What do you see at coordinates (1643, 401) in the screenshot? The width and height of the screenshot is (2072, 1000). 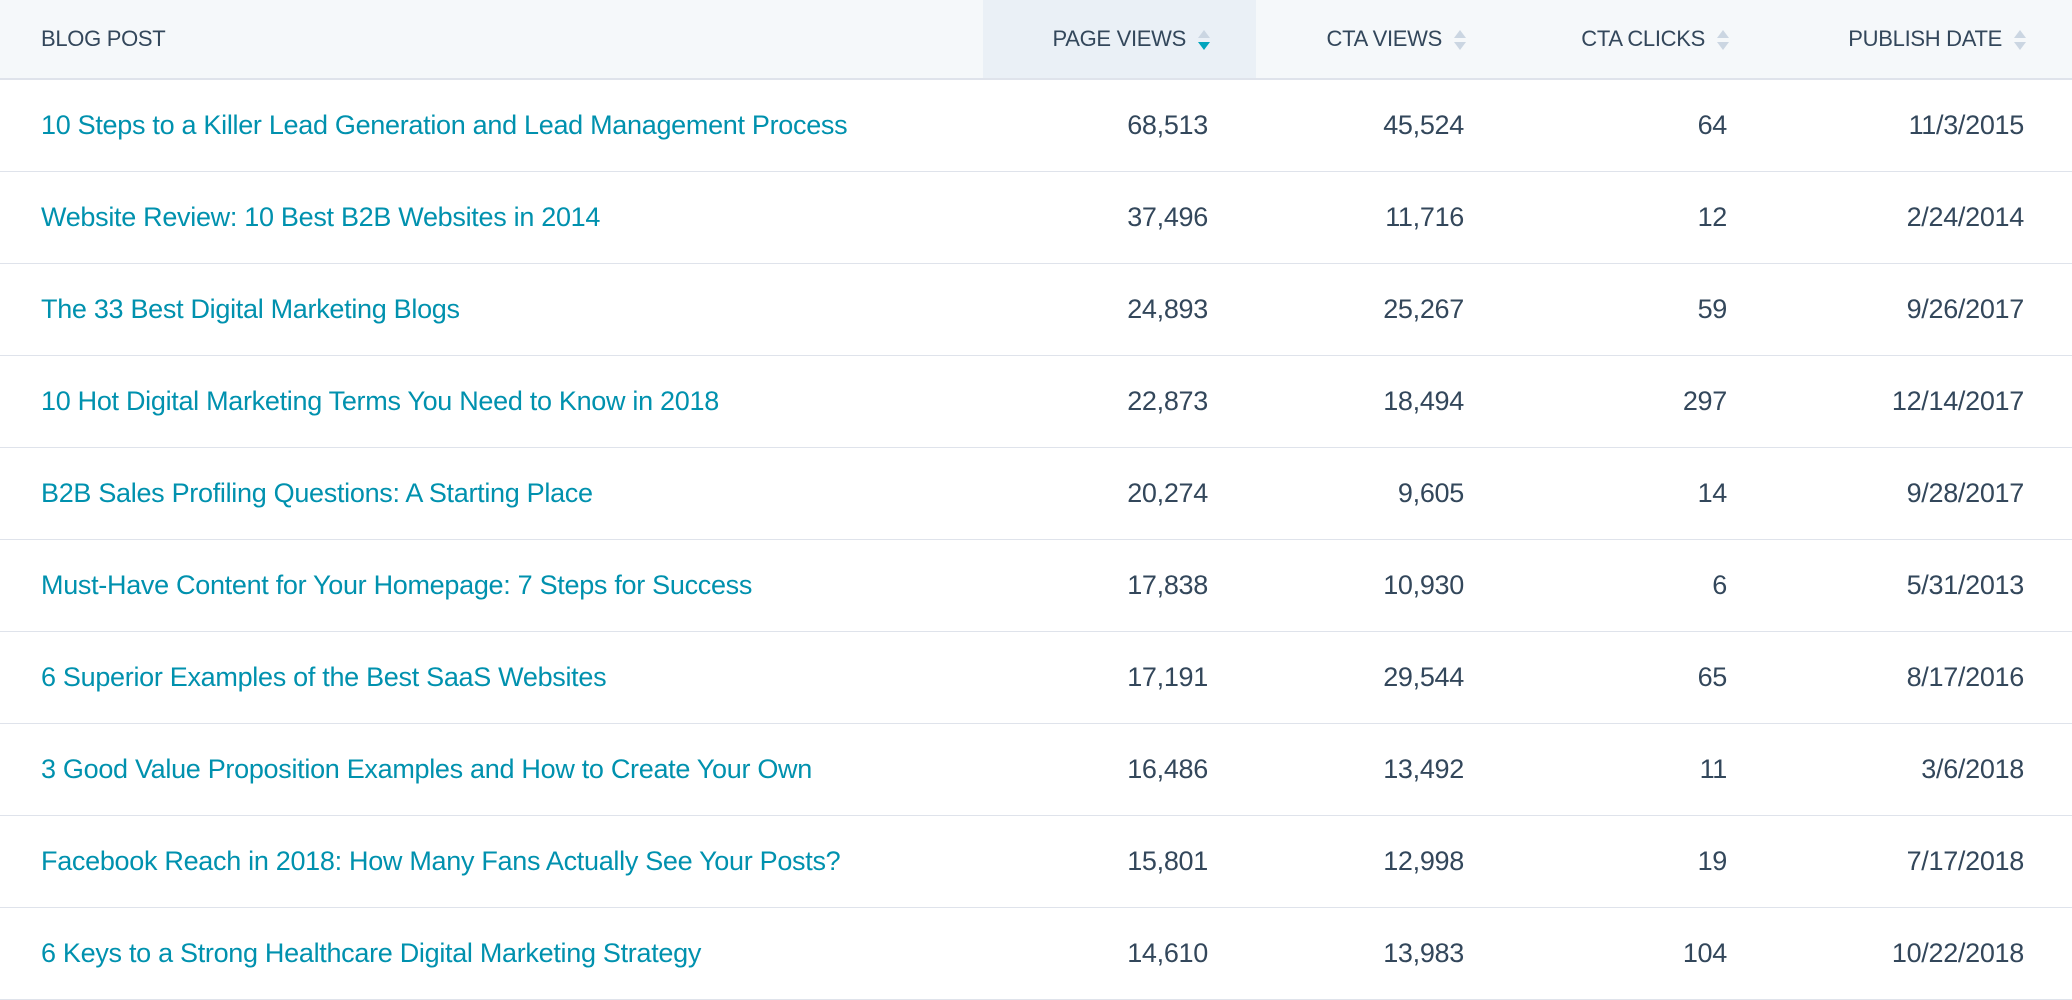 I see `cta-clicks-cell: 297` at bounding box center [1643, 401].